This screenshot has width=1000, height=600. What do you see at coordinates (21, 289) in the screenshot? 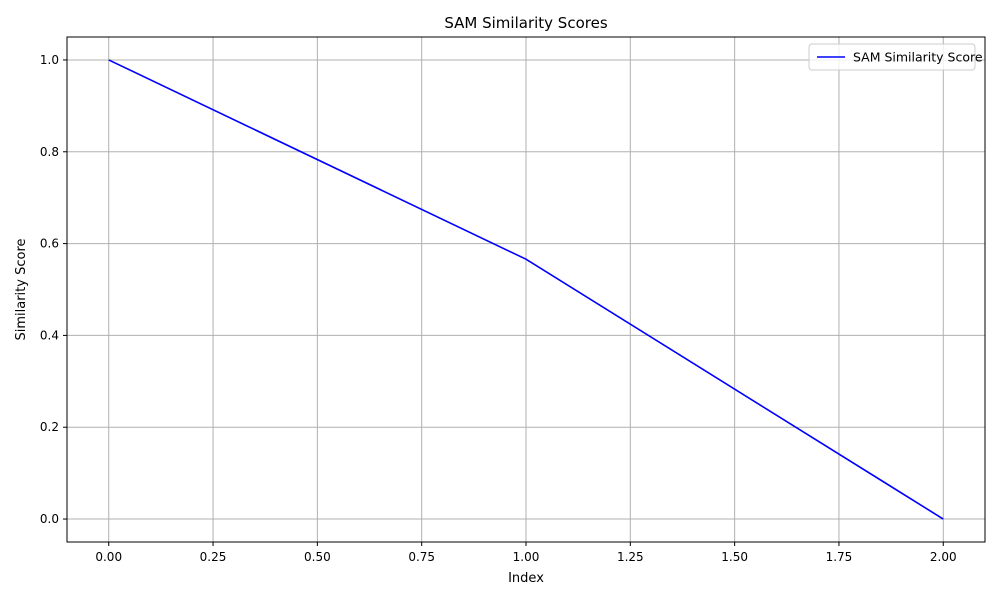
I see `y-axis-label: Similarity Score` at bounding box center [21, 289].